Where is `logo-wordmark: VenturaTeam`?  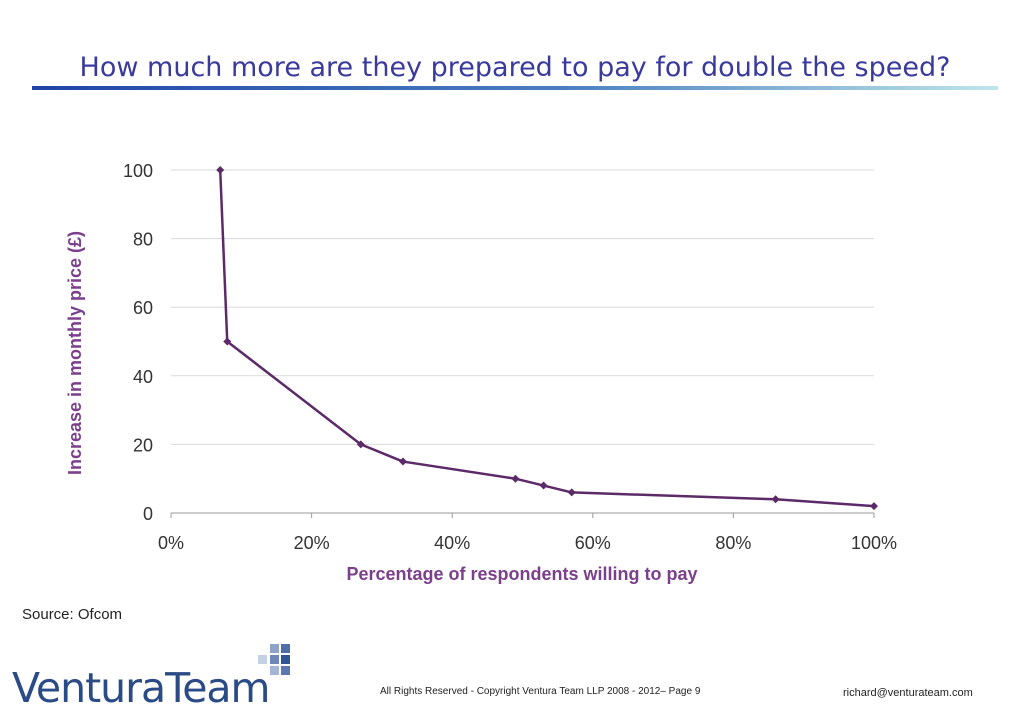
logo-wordmark: VenturaTeam is located at coordinates (141, 688).